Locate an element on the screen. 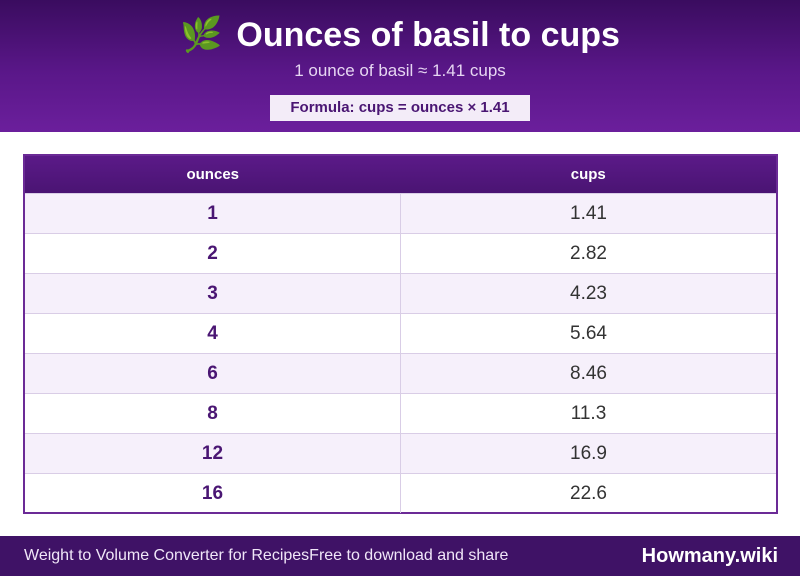  ounces-cell: 3 is located at coordinates (213, 293).